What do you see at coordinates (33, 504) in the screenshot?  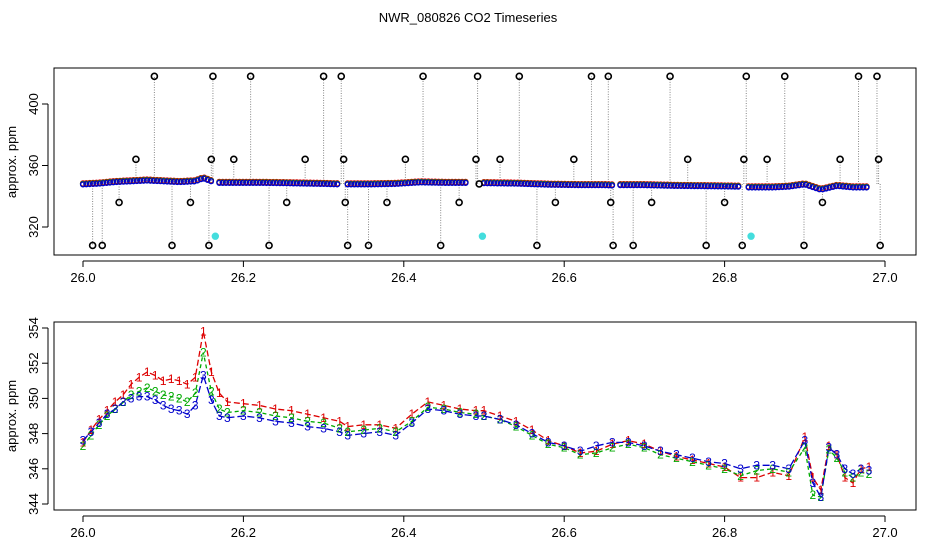 I see `bottom-y-tick-label: 344` at bounding box center [33, 504].